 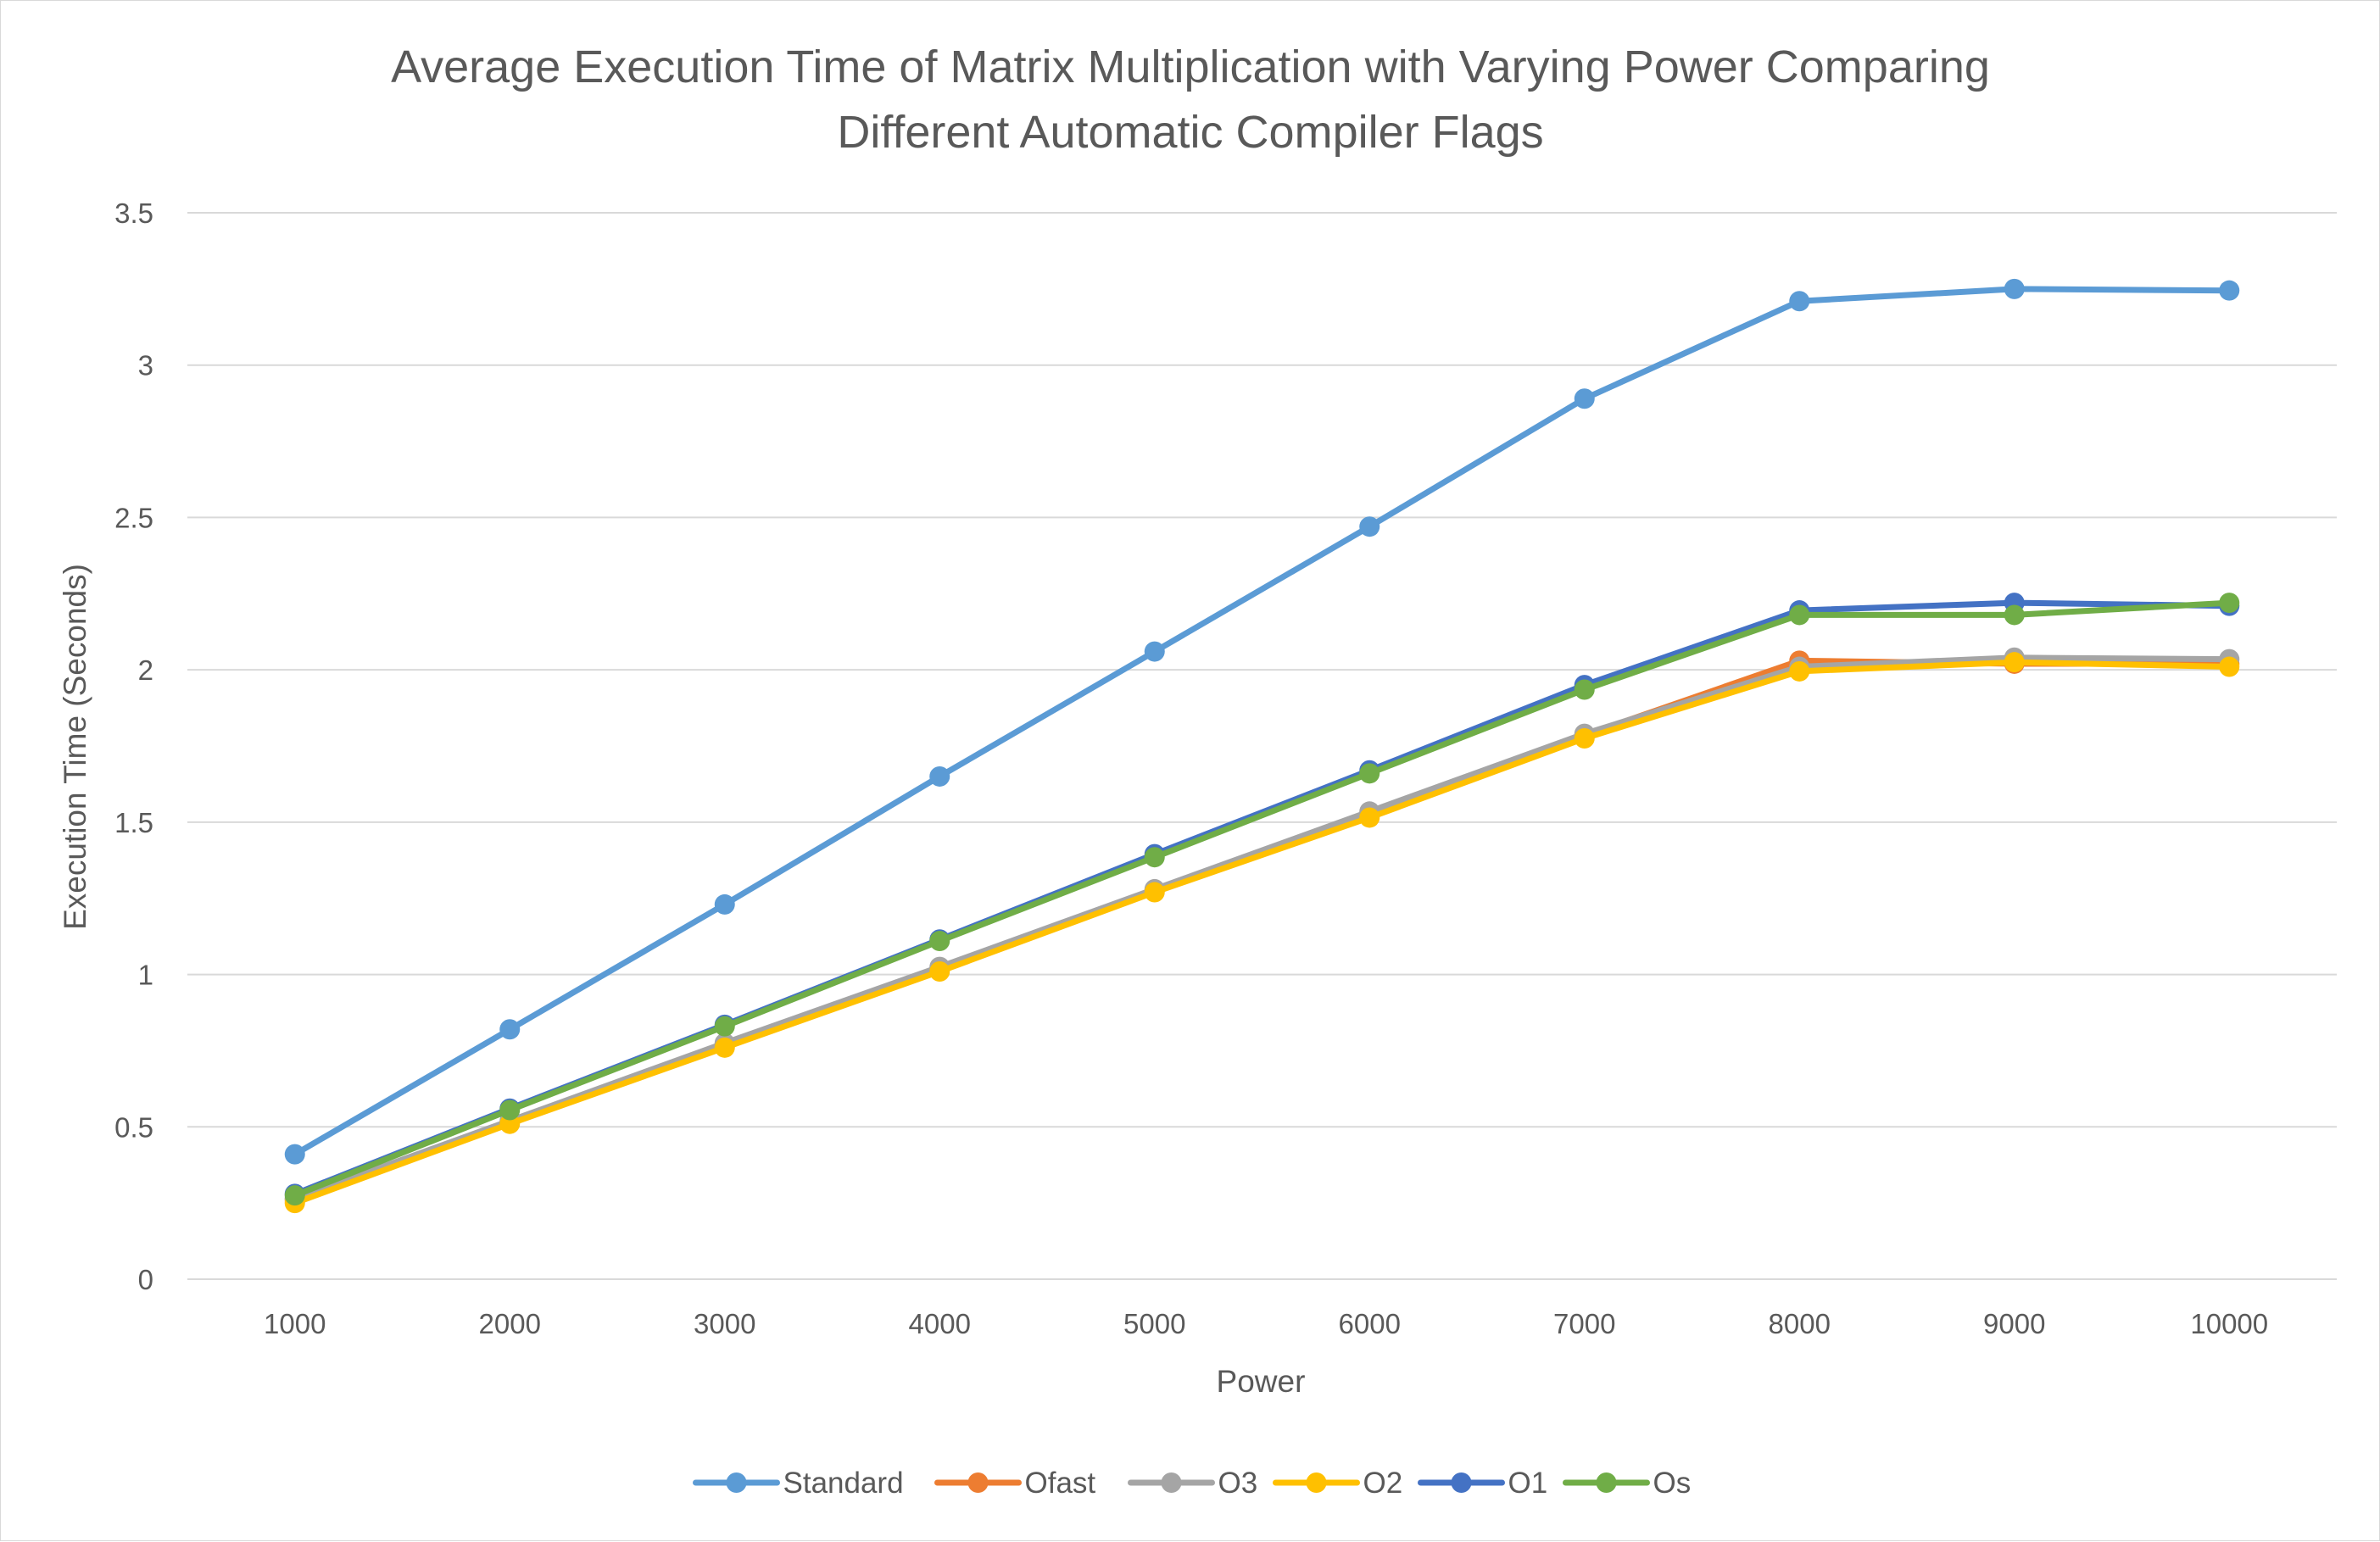 I want to click on legend-item-standard: Standard, so click(x=798, y=1483).